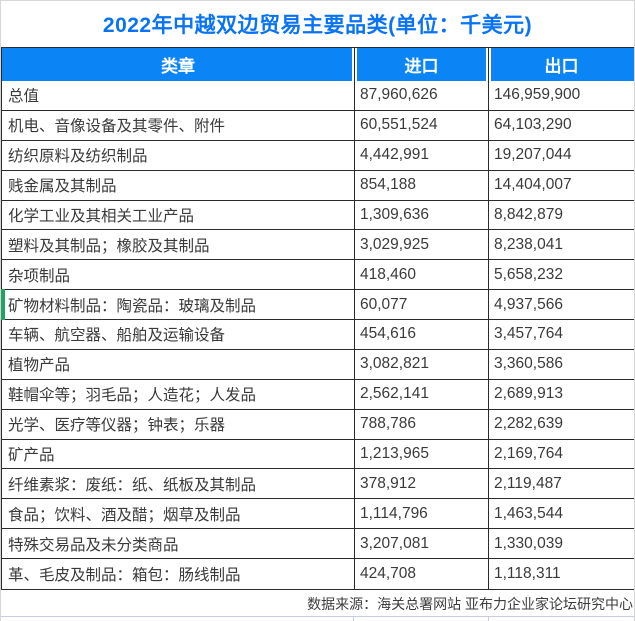  I want to click on import-cell: 1,309,636, so click(421, 215).